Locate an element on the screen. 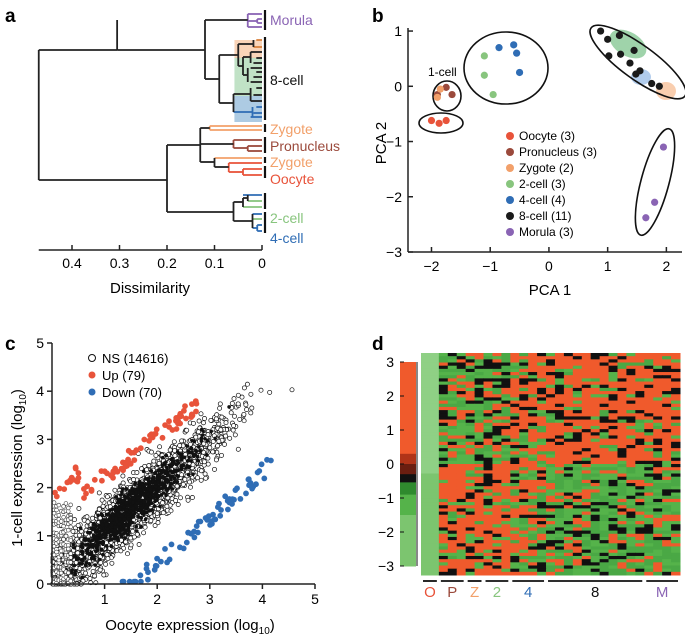 The height and width of the screenshot is (635, 685). dendrogram-leaf-label-pronucleus: Pronucleus is located at coordinates (305, 146).